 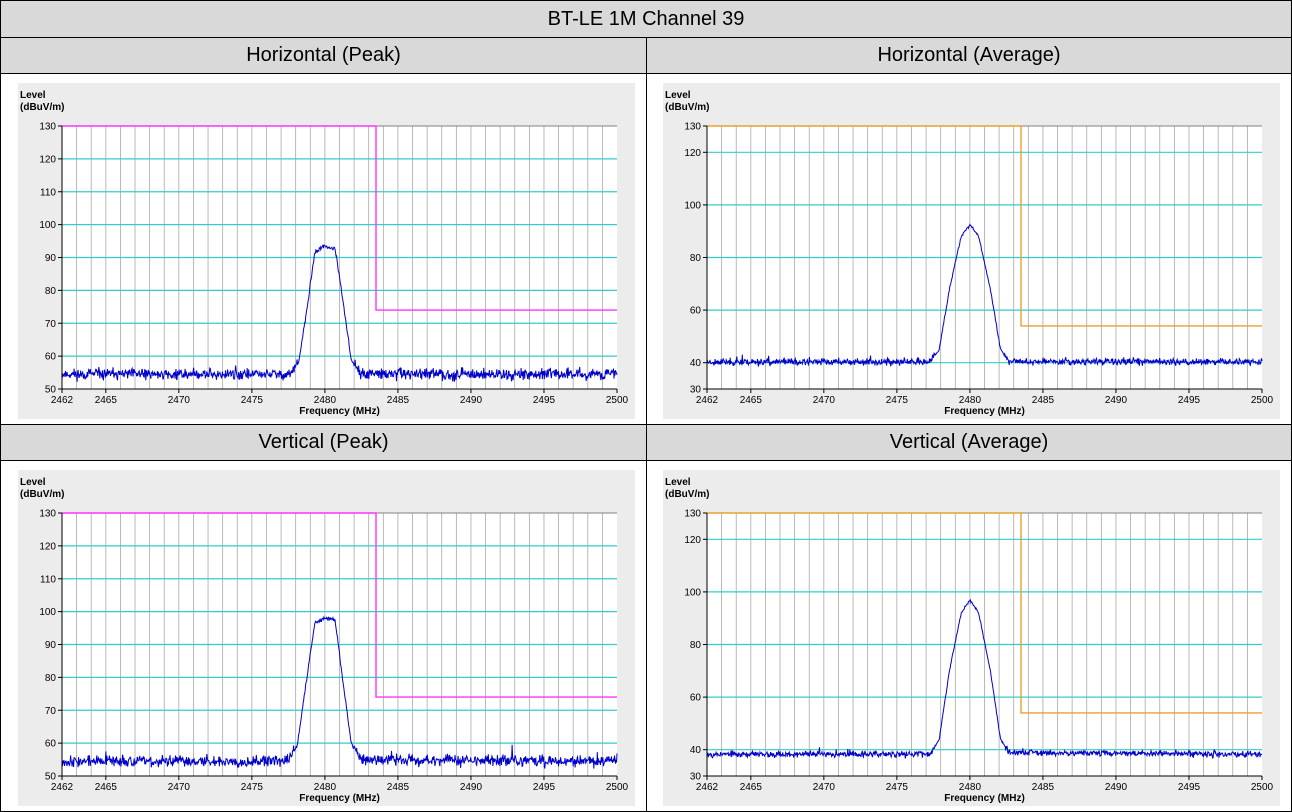 I want to click on panel-heading-horizontal-peak: Horizontal (Peak), so click(x=323, y=55).